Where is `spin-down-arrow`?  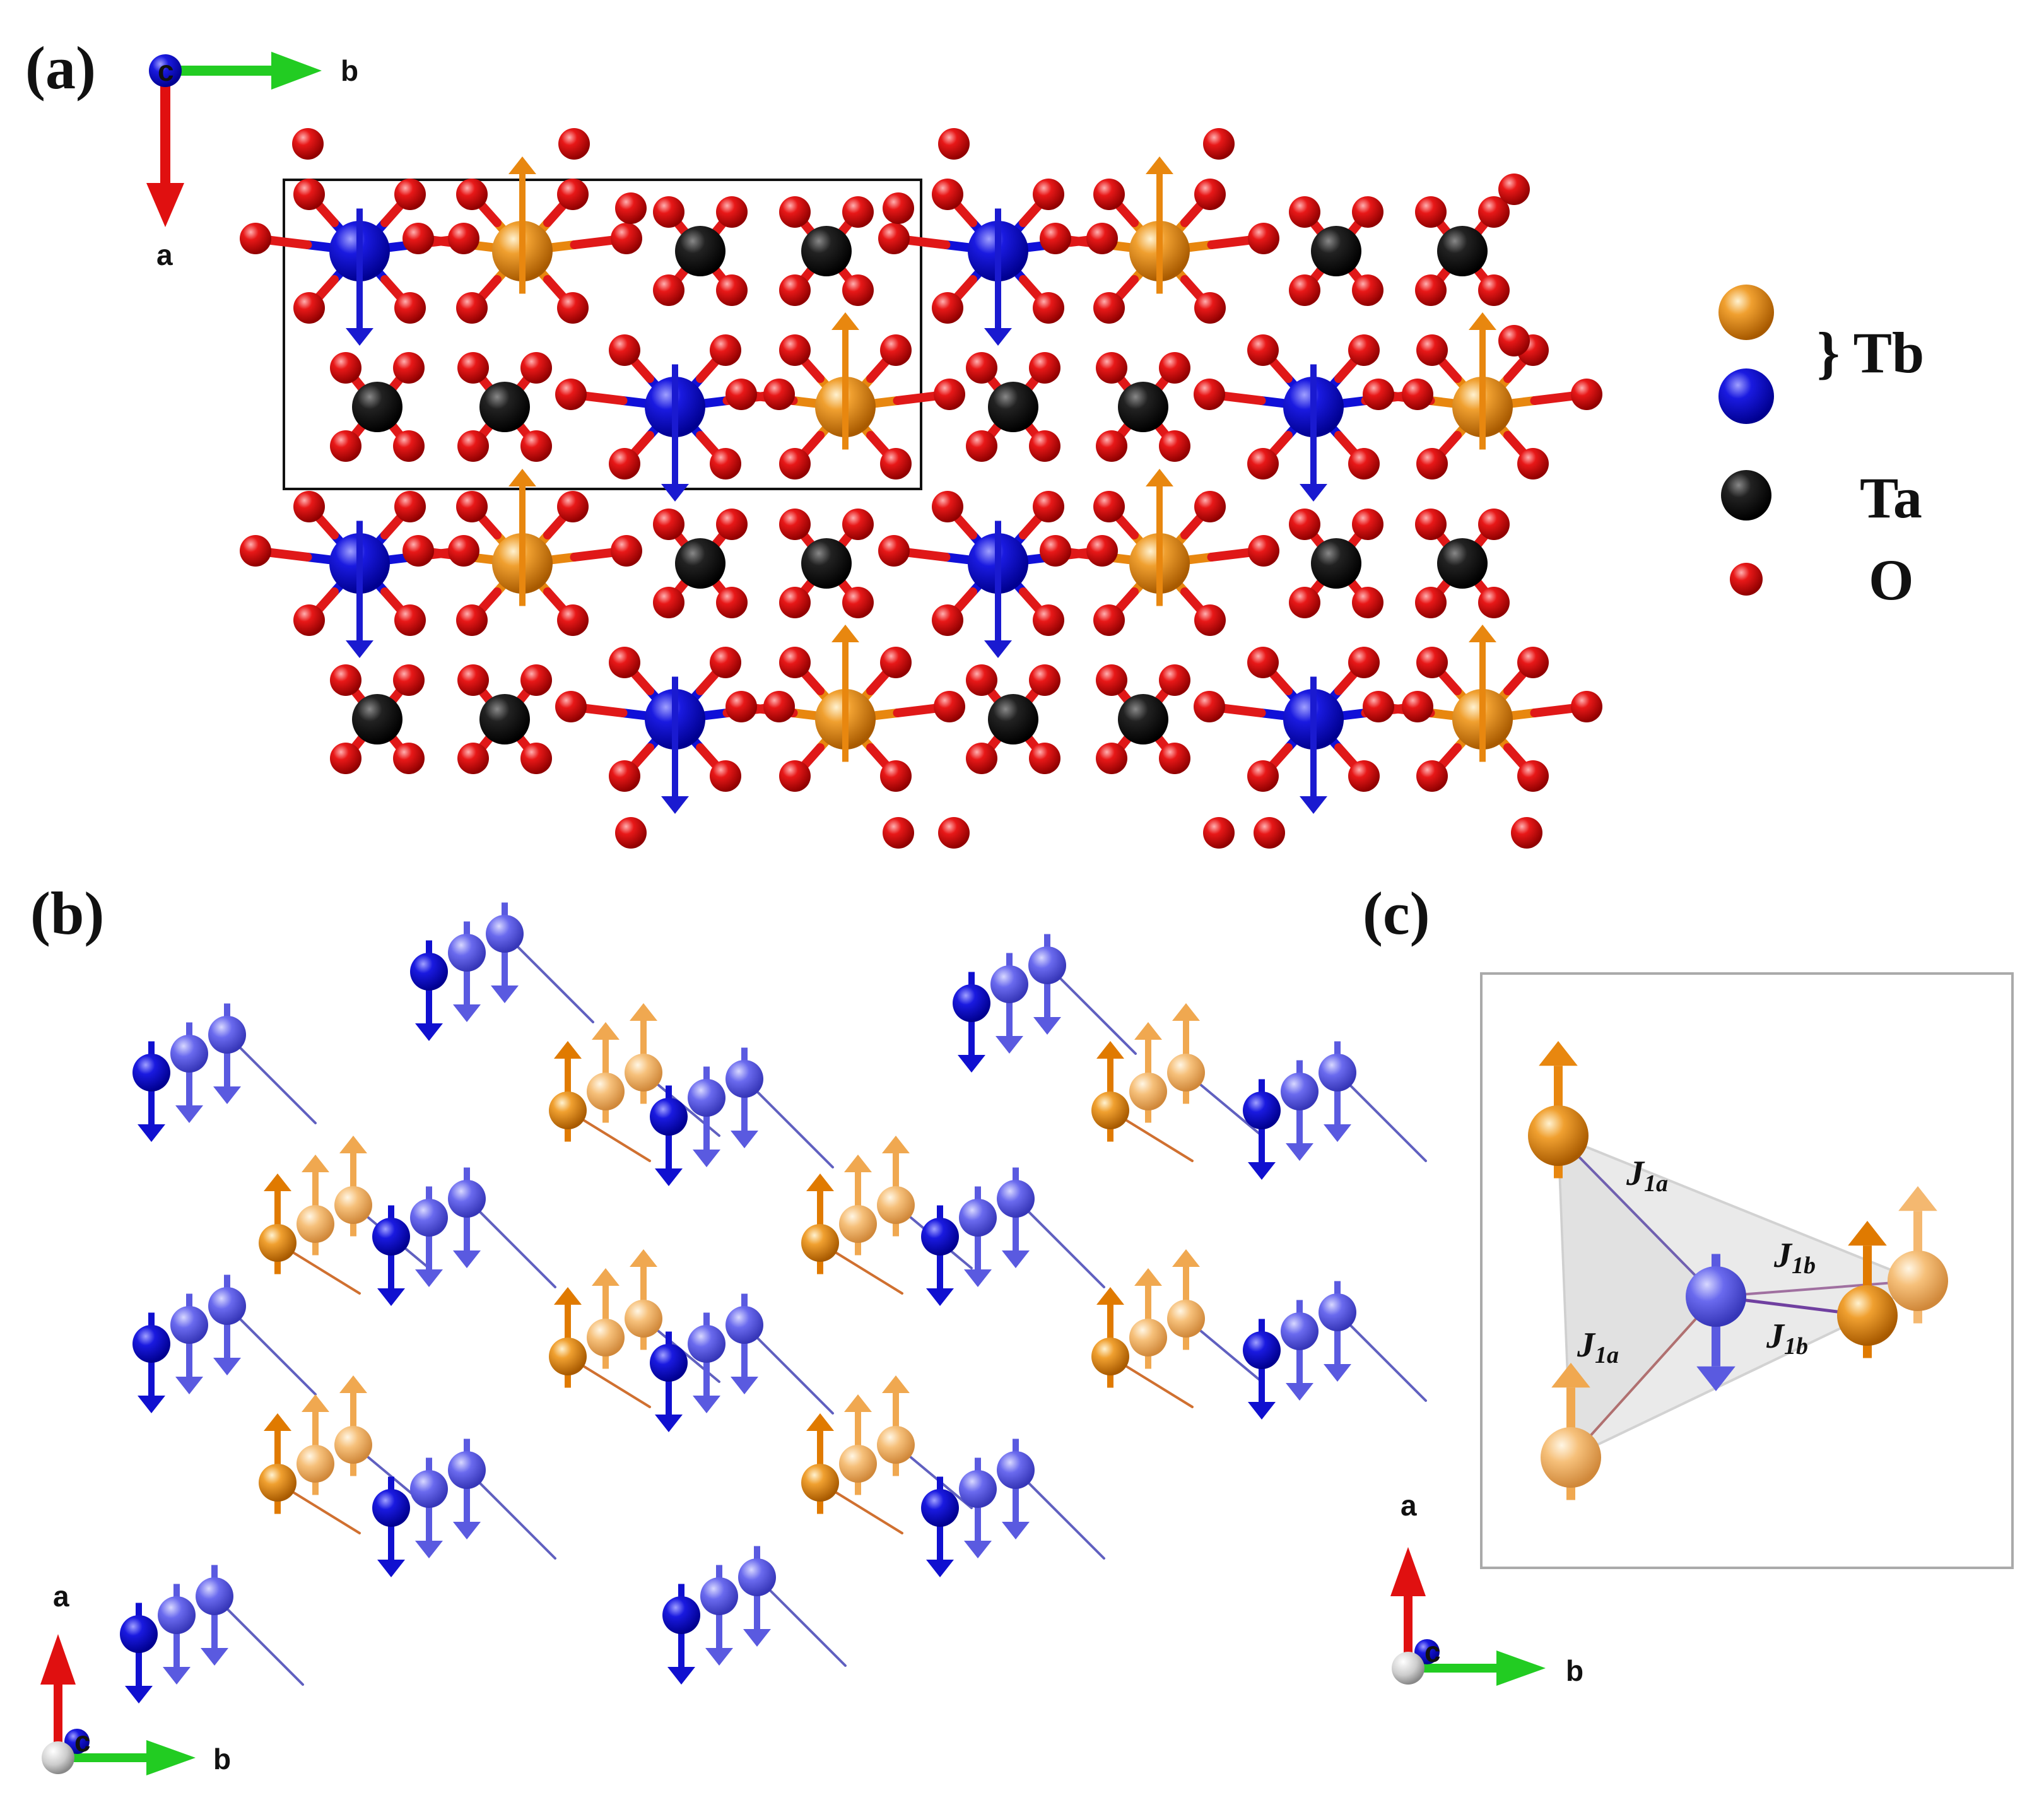 spin-down-arrow is located at coordinates (675, 745).